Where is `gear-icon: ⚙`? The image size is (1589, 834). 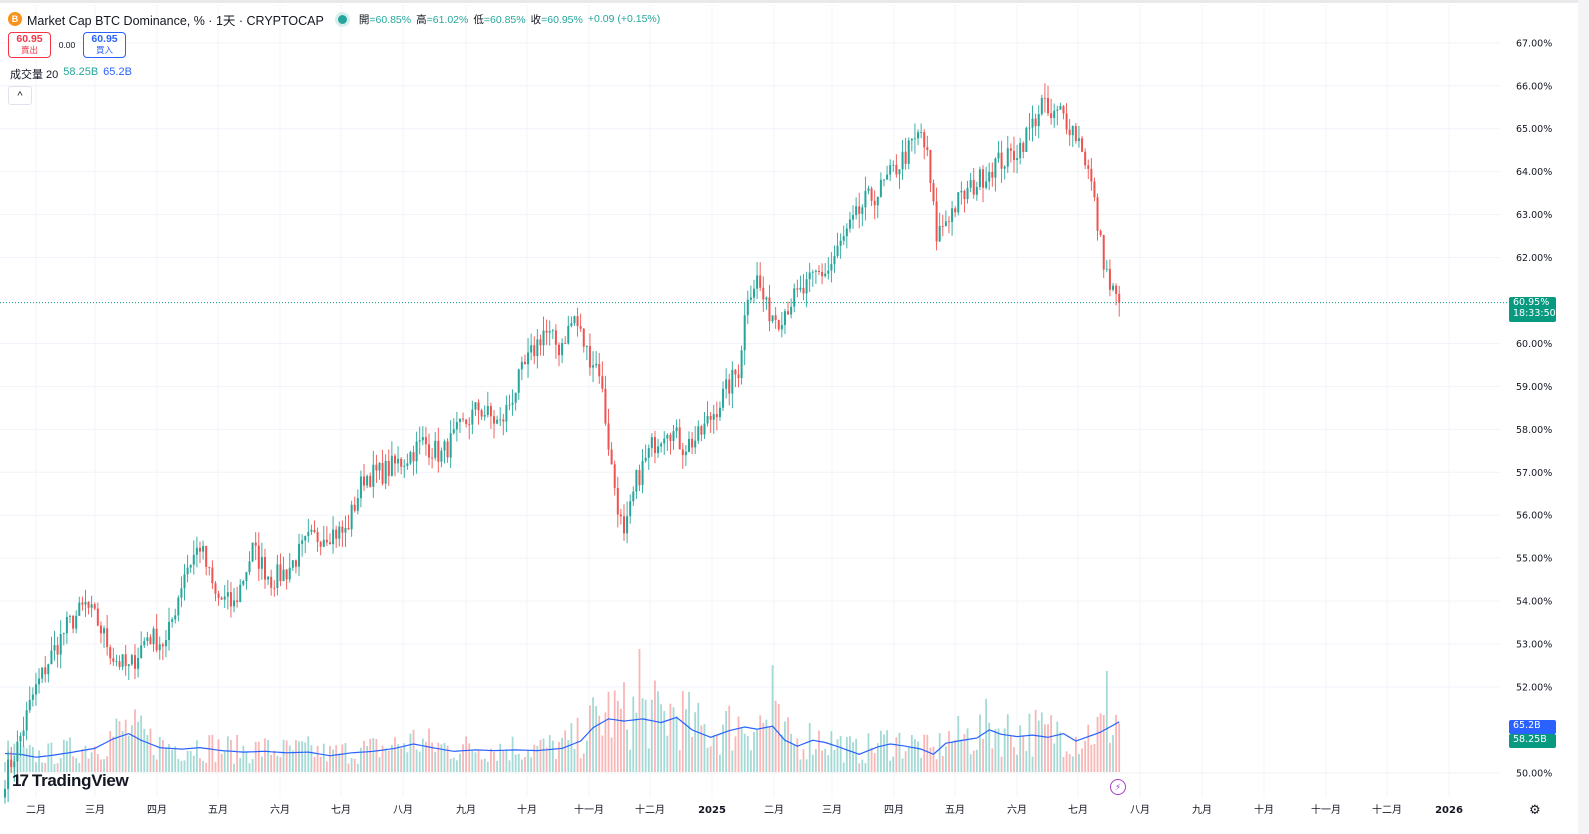
gear-icon: ⚙ is located at coordinates (1535, 809).